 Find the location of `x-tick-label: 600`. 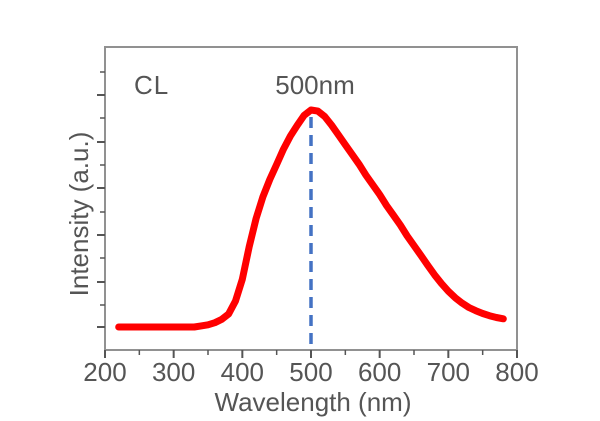

x-tick-label: 600 is located at coordinates (379, 372).